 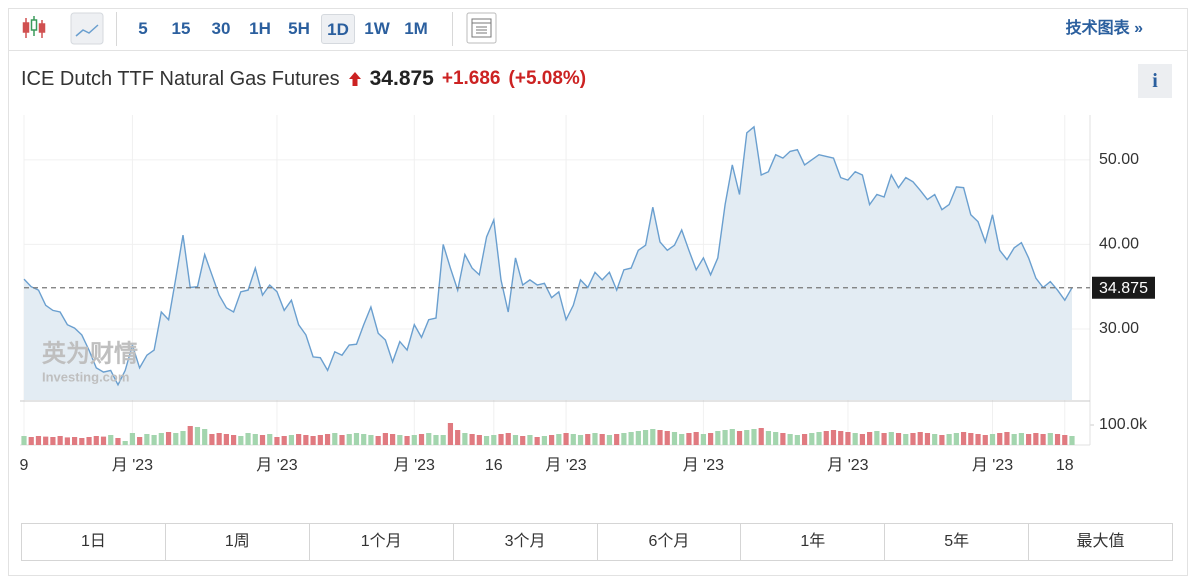 I want to click on price-change: +1.686, so click(x=471, y=78).